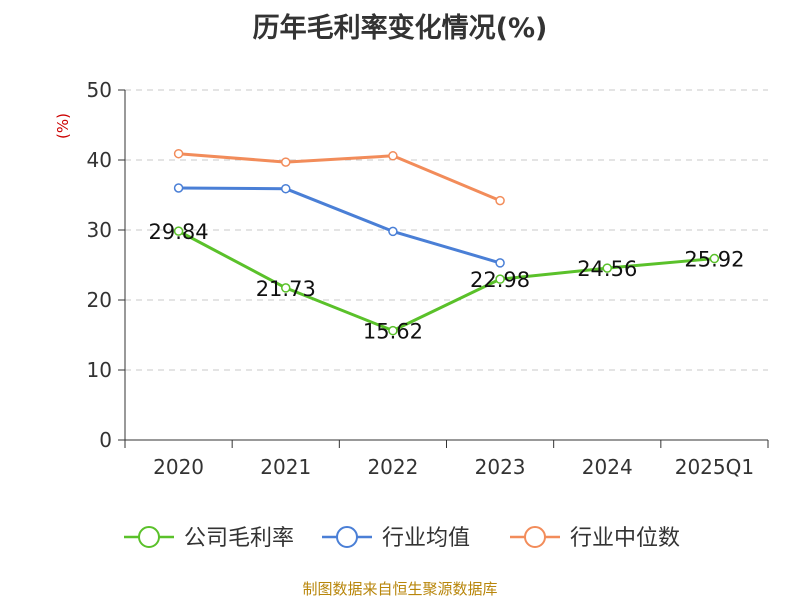 The image size is (800, 600). Describe the element at coordinates (99, 300) in the screenshot. I see `y-tick-label: 20` at that location.